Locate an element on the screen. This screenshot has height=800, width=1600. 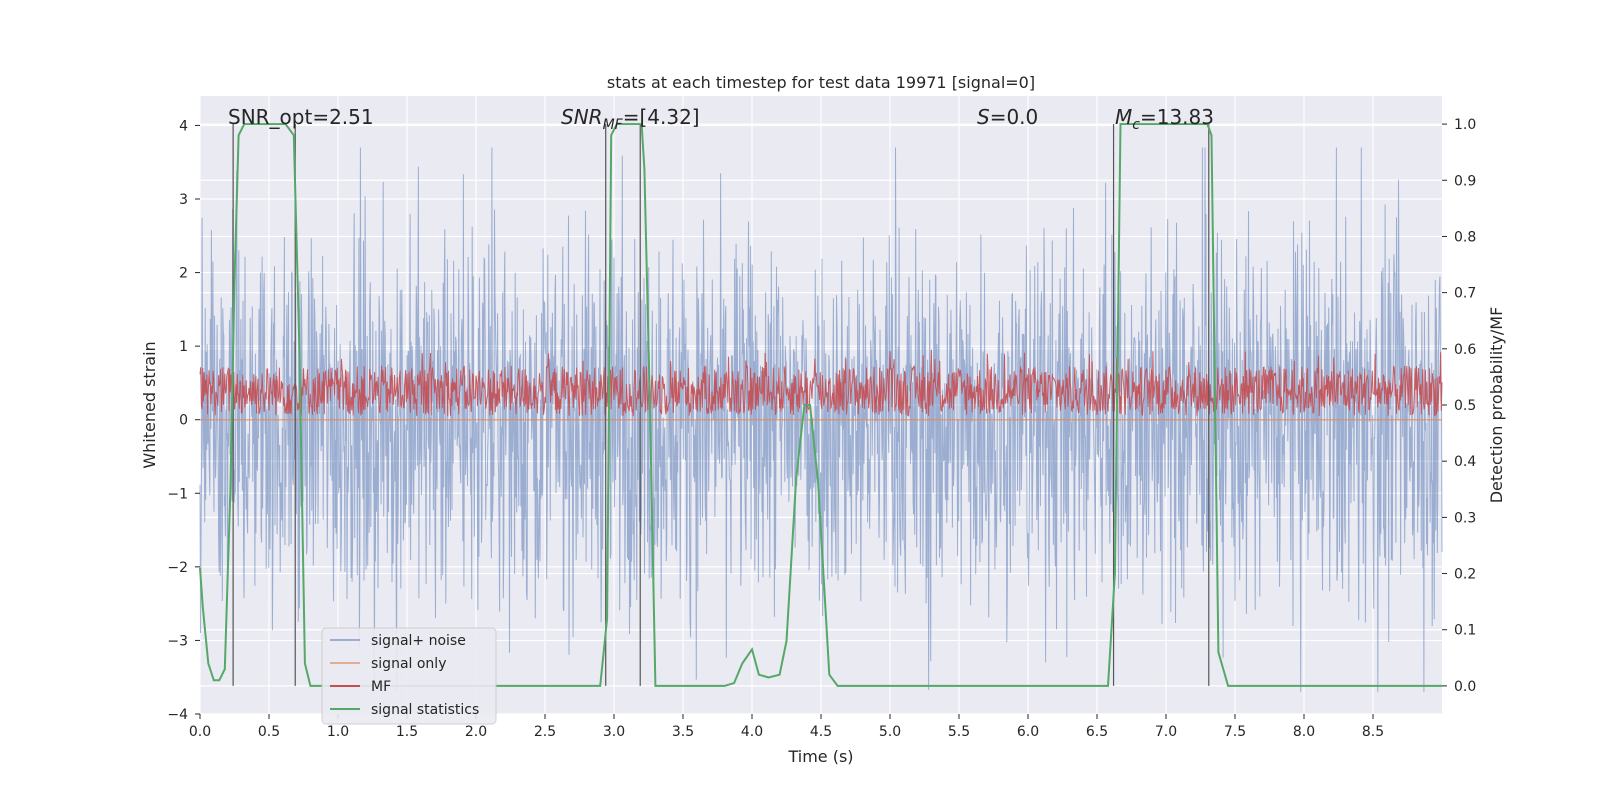
legend-label-statistics: signal statistics is located at coordinates (425, 710).